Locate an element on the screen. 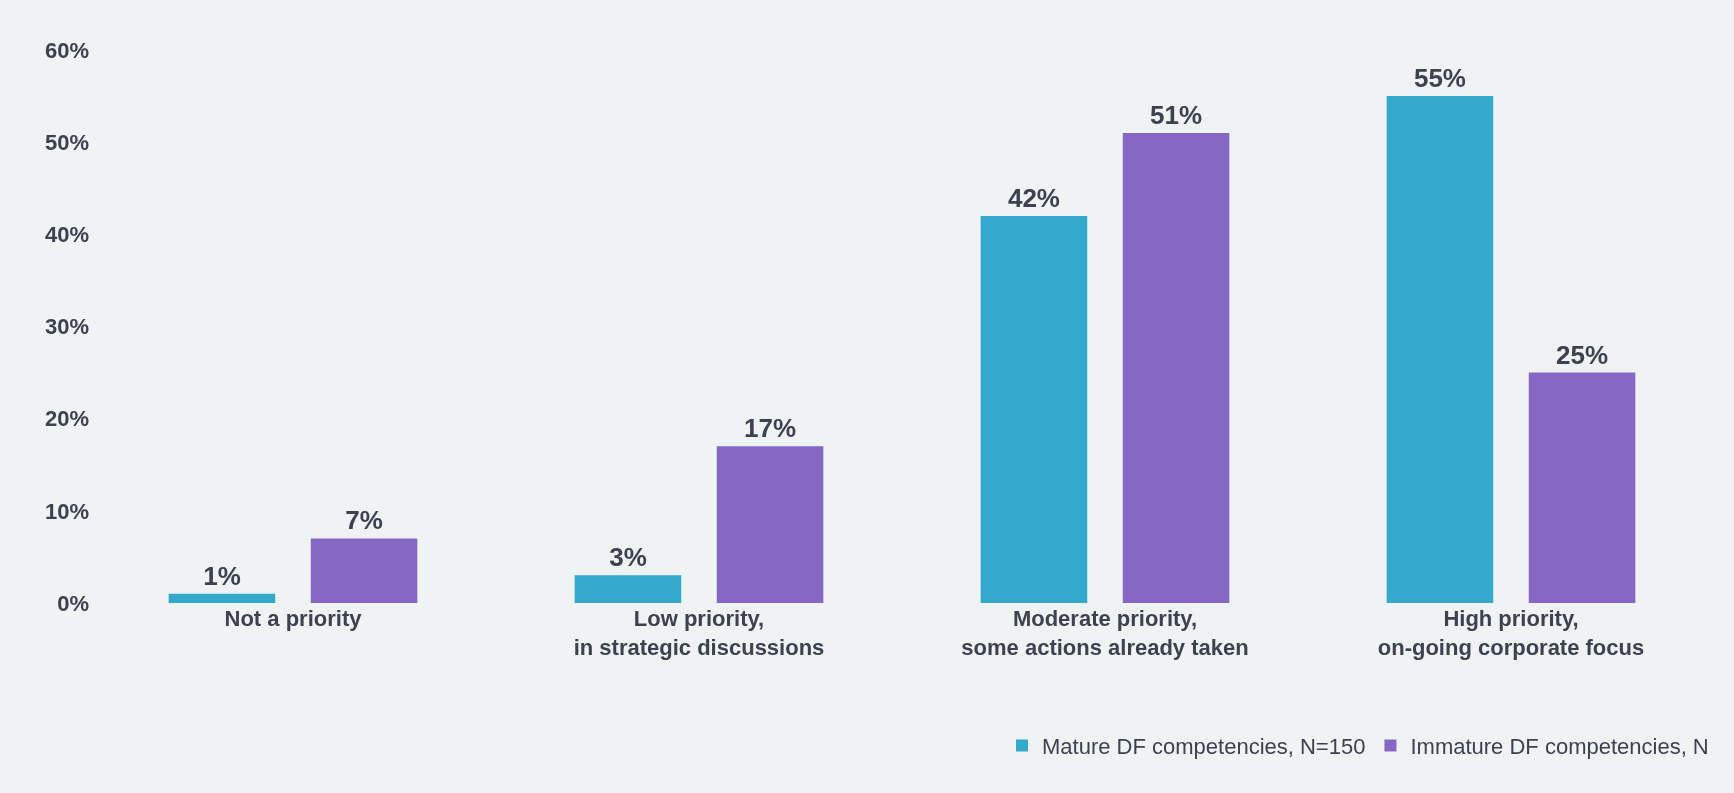 Image resolution: width=1734 pixels, height=793 pixels. legend-label: Mature DF competencies, N=150 is located at coordinates (1204, 747).